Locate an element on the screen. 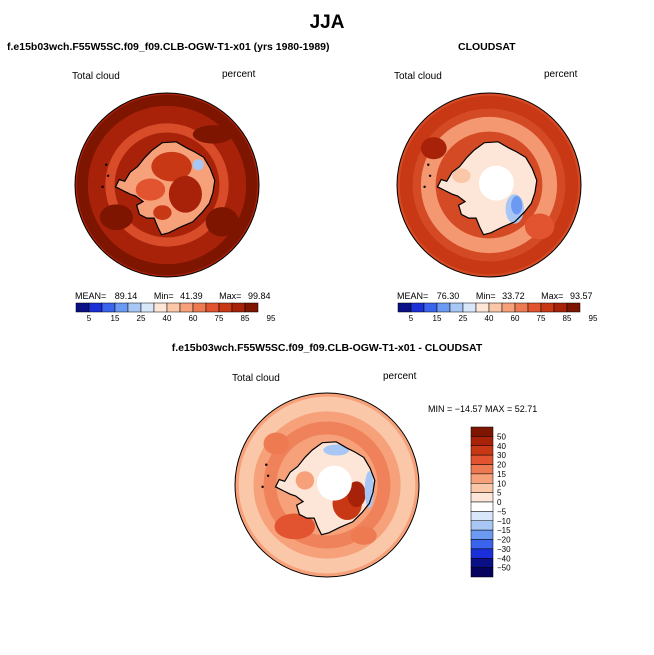 This screenshot has height=655, width=654. panel2-mean-label: MEAN= is located at coordinates (413, 296).